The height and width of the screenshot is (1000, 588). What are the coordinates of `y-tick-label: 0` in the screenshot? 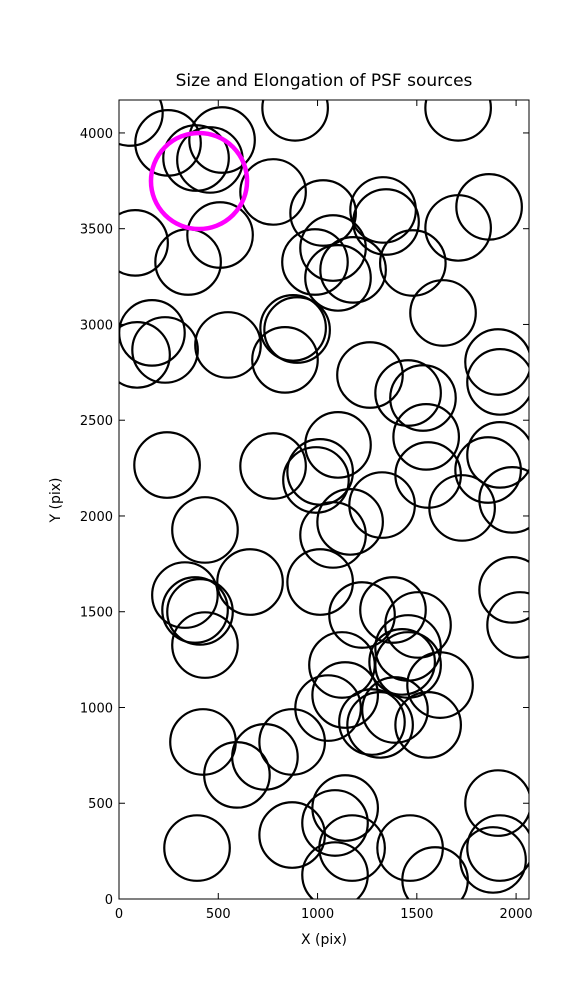 It's located at (109, 900).